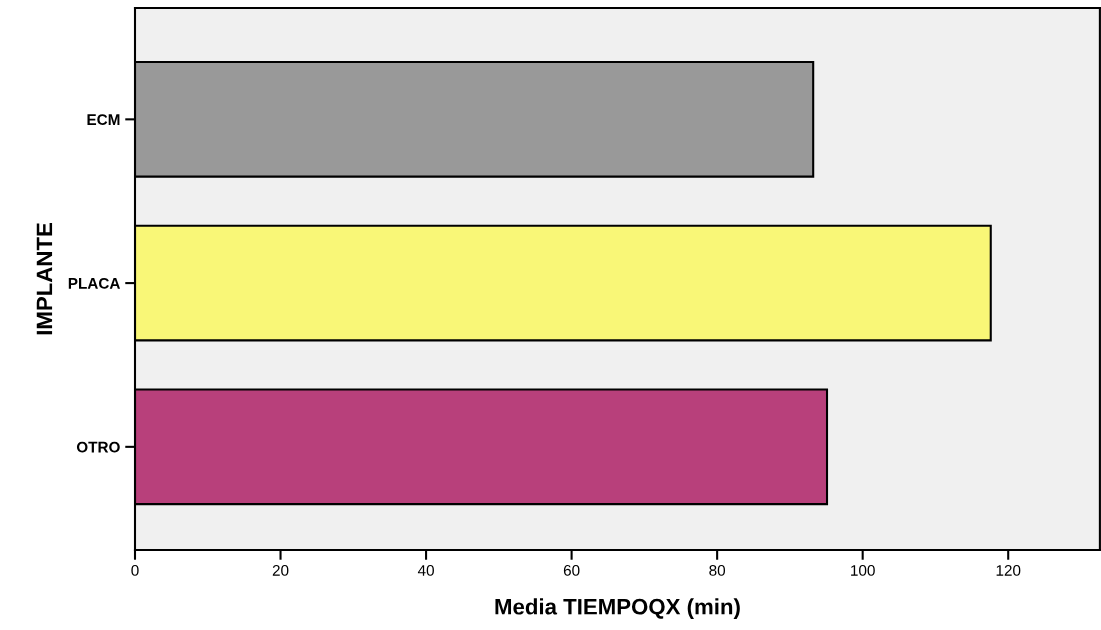 The height and width of the screenshot is (630, 1101). Describe the element at coordinates (863, 570) in the screenshot. I see `x-tick-label: 100` at that location.